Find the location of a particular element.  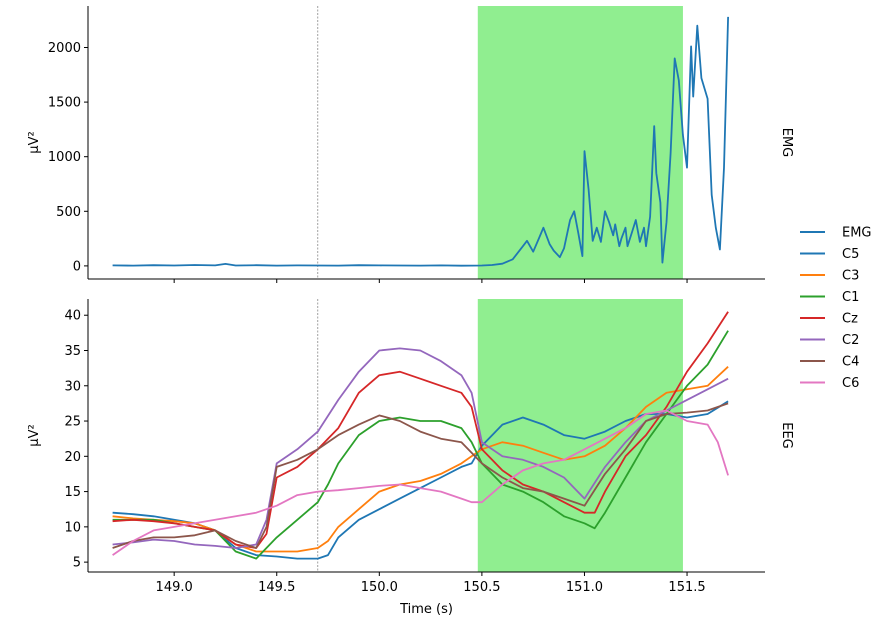

eeg-ytick-label: 5 is located at coordinates (77, 563).